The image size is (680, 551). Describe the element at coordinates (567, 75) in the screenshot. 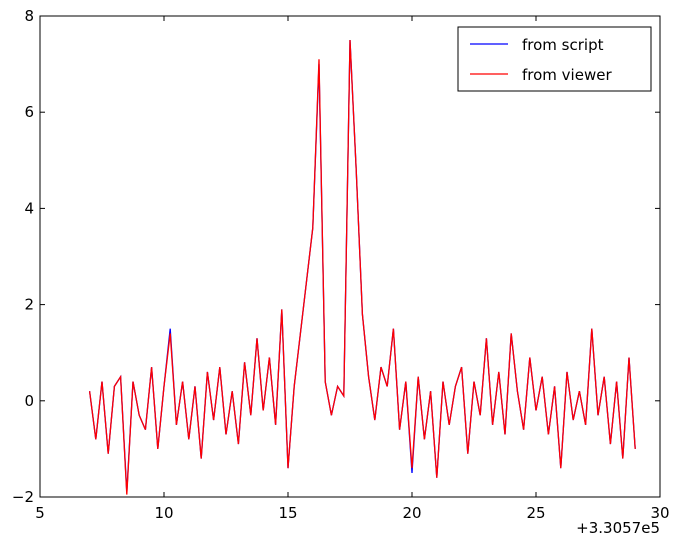

I see `legend-label: from viewer` at that location.